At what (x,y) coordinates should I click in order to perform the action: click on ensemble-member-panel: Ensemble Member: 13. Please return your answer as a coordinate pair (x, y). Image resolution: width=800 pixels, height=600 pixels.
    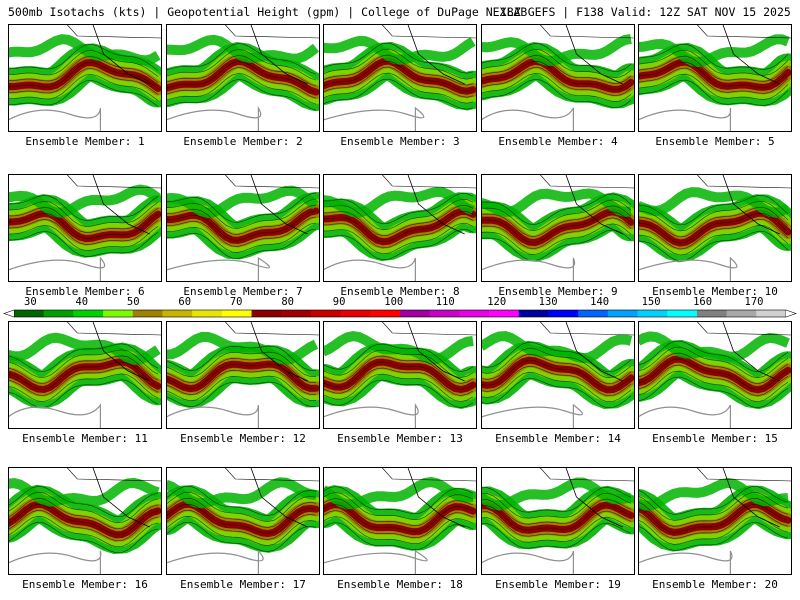
    Looking at the image, I should click on (400, 383).